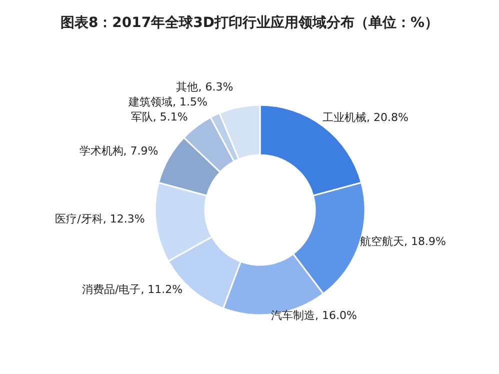  I want to click on slice-label: 建筑领域, 1.5%, so click(167, 102).